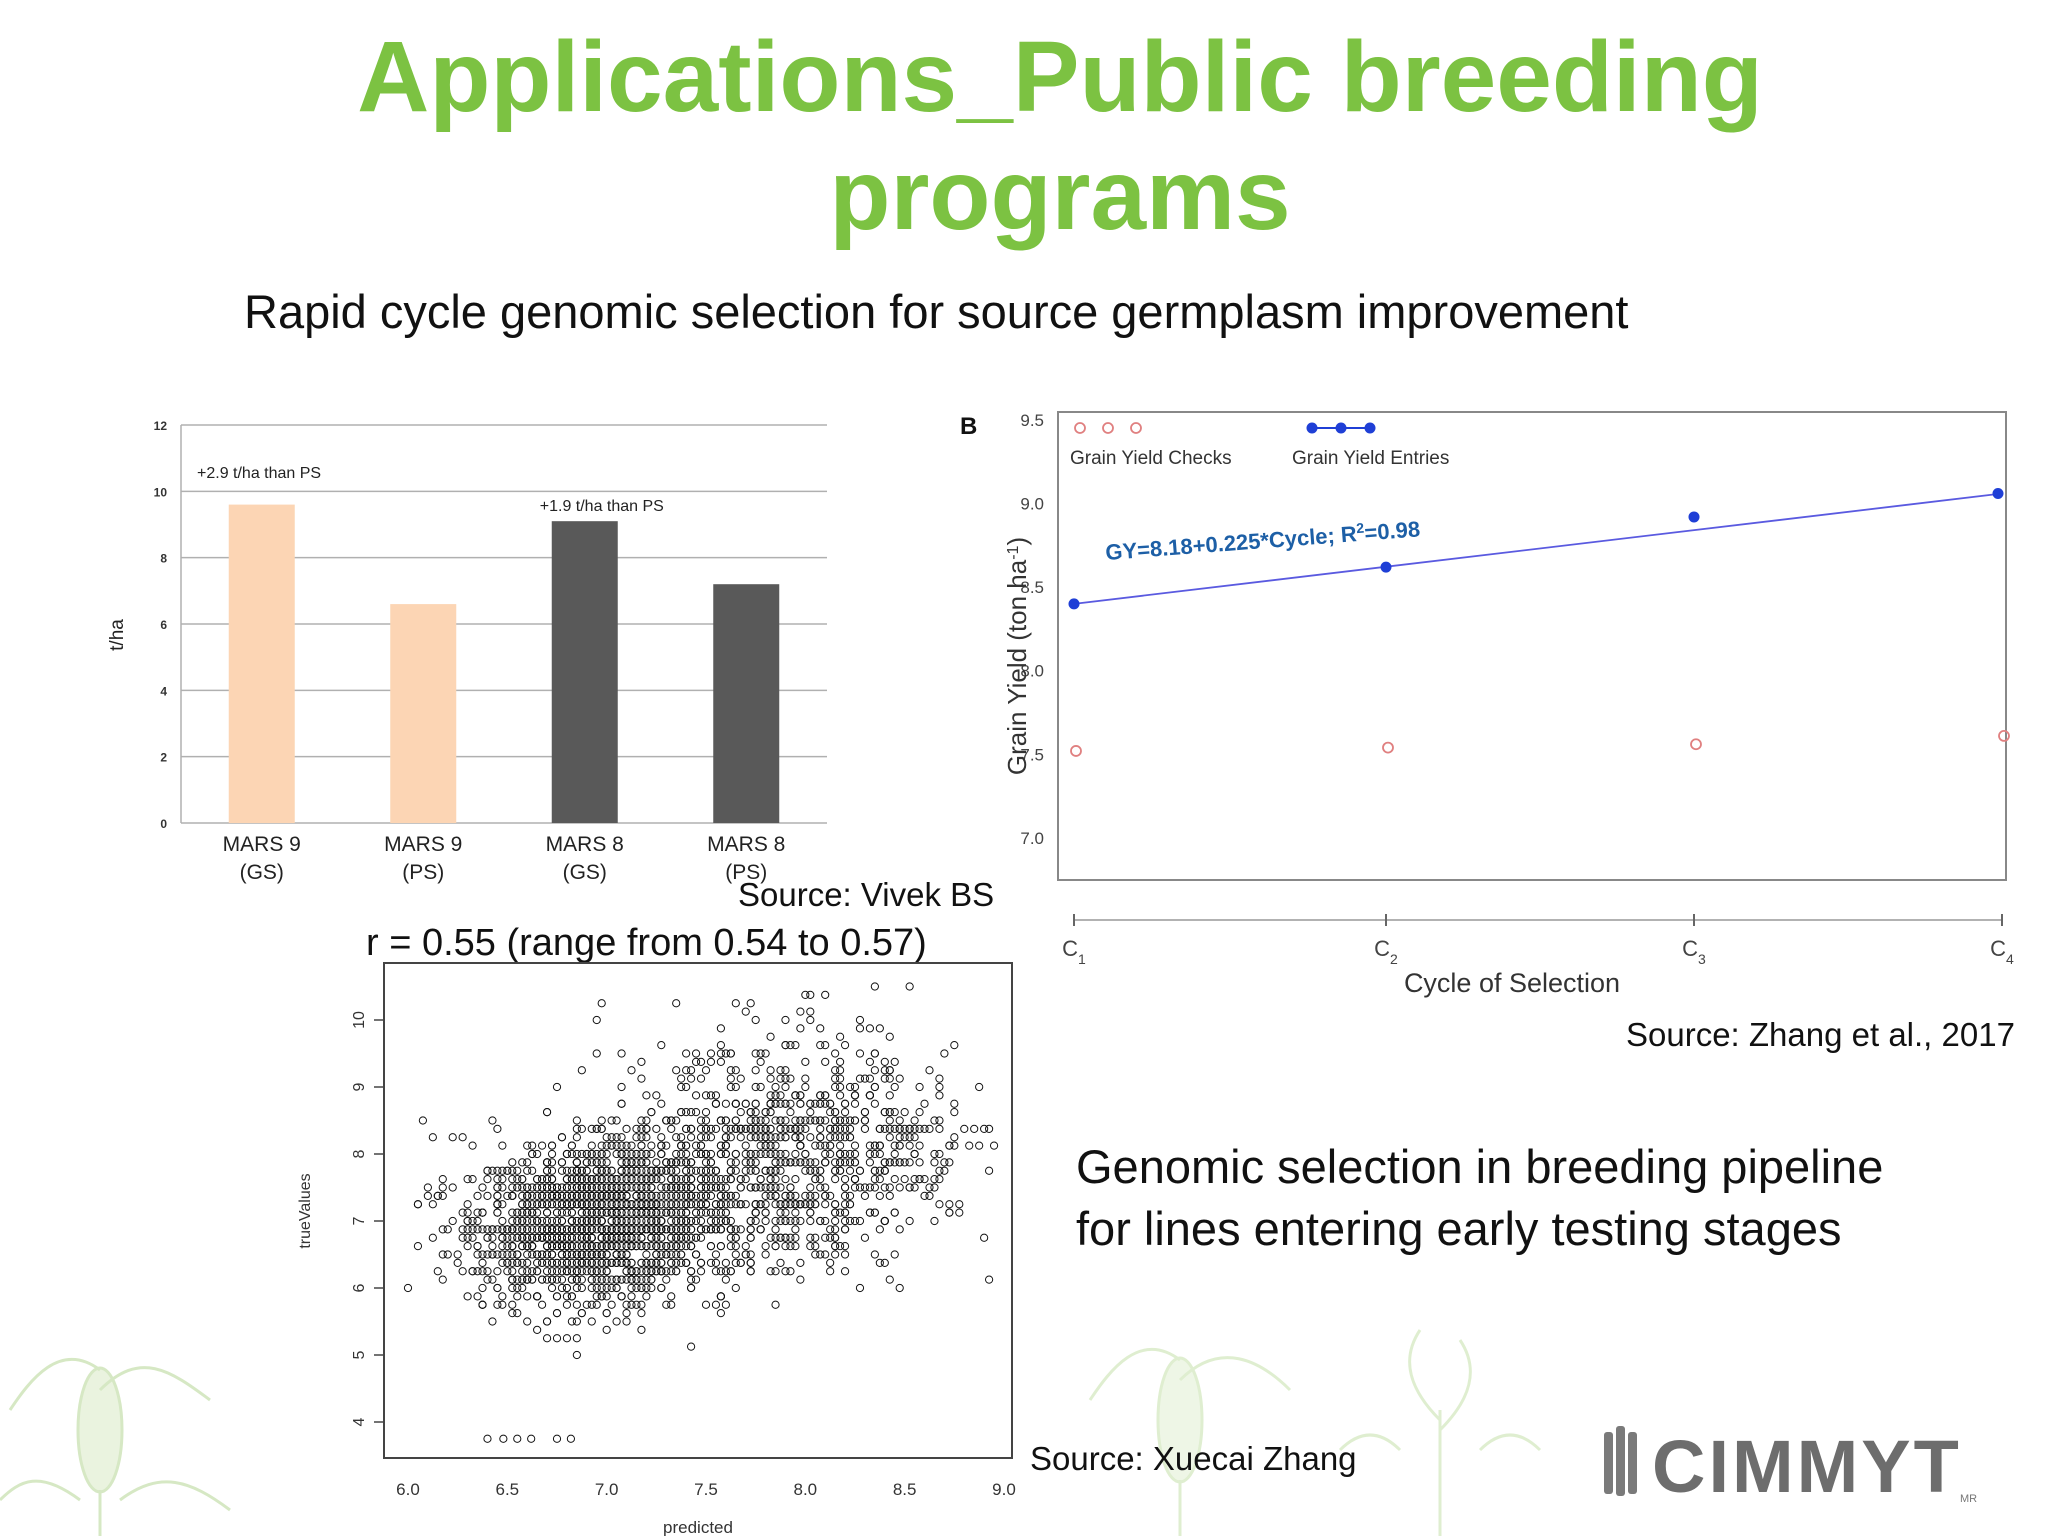 The image size is (2048, 1536). I want to click on x-tick-label: 6.5, so click(508, 1489).